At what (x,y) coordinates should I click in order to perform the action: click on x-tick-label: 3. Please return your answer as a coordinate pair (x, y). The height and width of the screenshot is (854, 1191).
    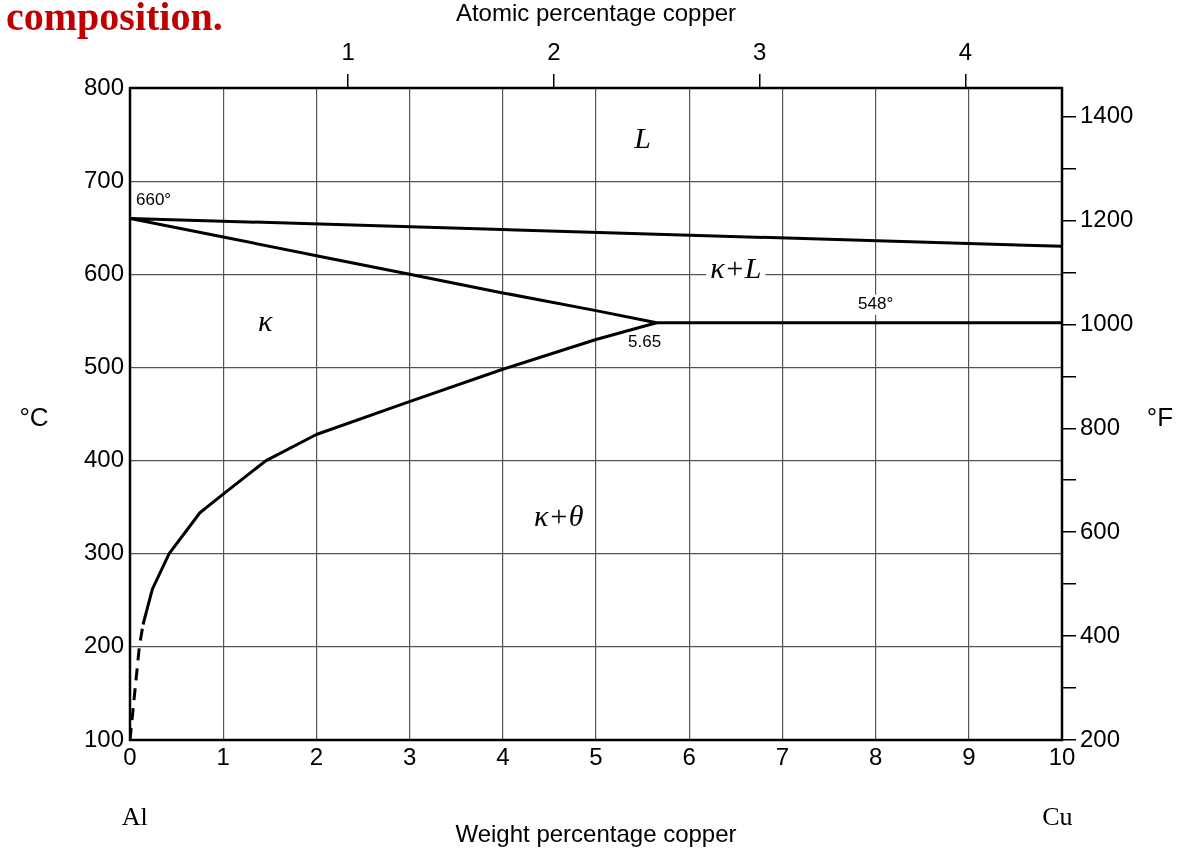
    Looking at the image, I should click on (409, 757).